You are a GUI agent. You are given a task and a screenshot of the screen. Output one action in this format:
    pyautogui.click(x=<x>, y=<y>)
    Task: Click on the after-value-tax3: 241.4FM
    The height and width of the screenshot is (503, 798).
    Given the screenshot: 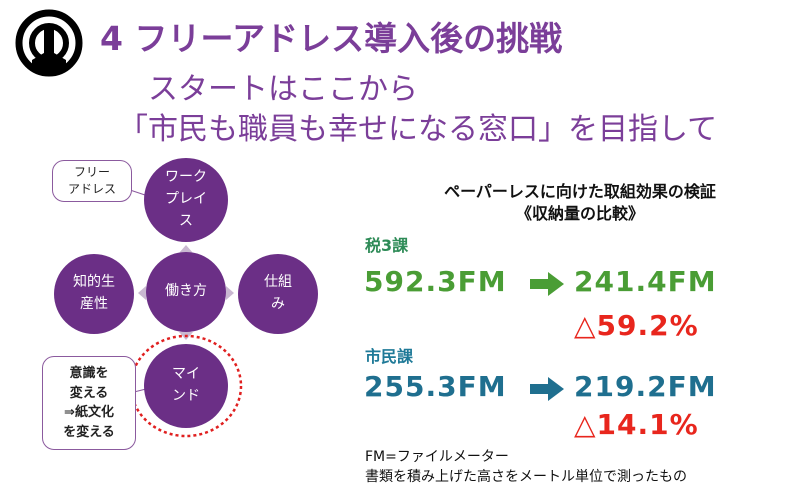 What is the action you would take?
    pyautogui.click(x=645, y=281)
    